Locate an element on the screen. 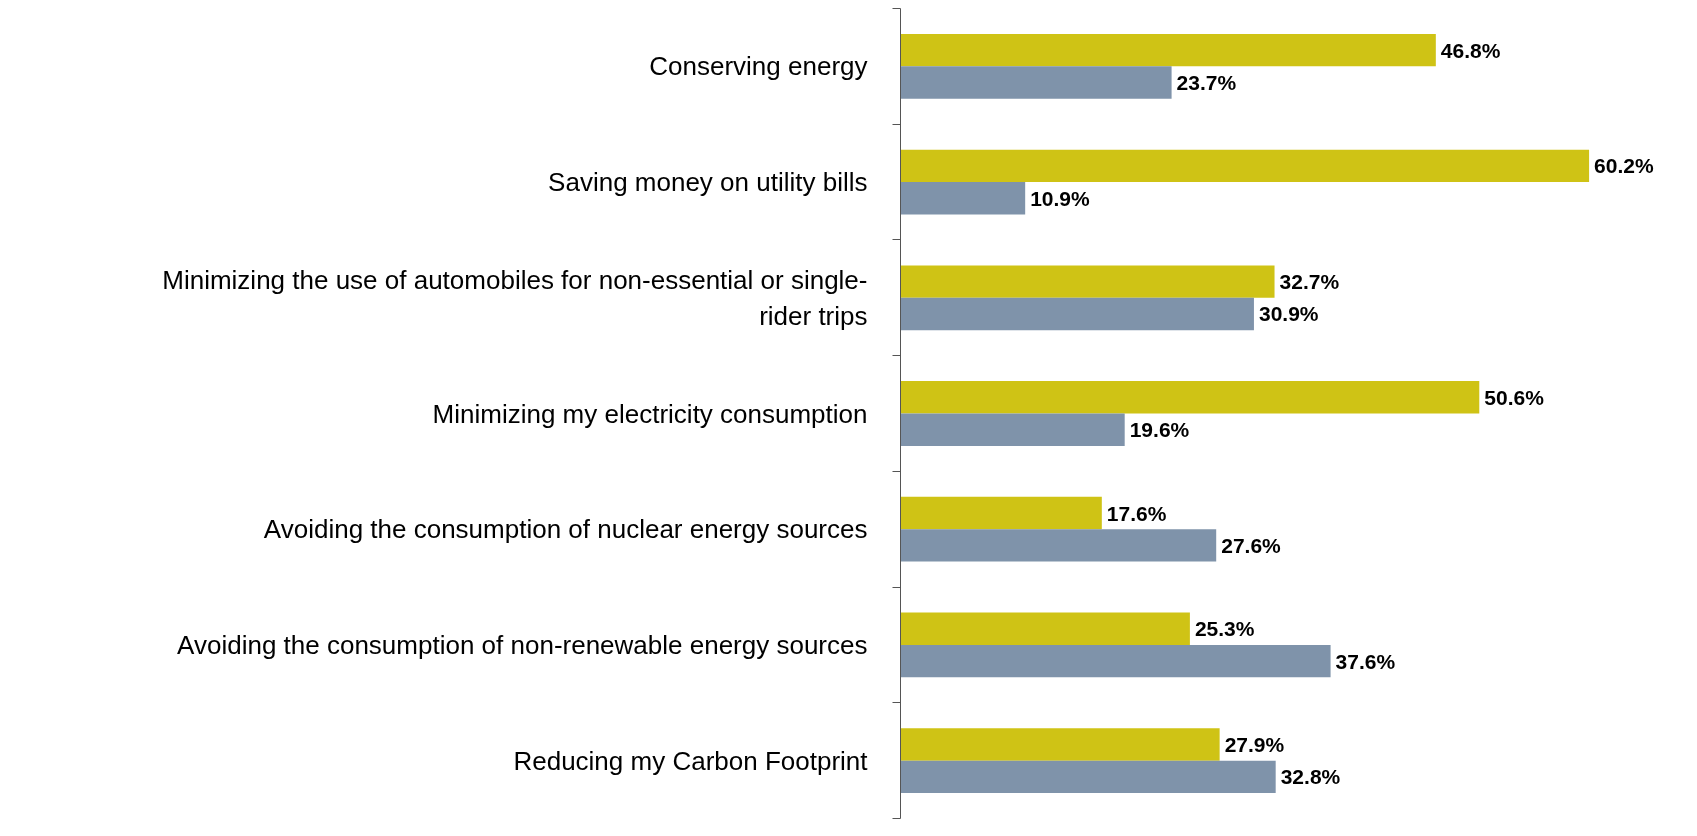 This screenshot has width=1697, height=836. y-tick-label: Reducing my Carbon Footprint is located at coordinates (691, 760).